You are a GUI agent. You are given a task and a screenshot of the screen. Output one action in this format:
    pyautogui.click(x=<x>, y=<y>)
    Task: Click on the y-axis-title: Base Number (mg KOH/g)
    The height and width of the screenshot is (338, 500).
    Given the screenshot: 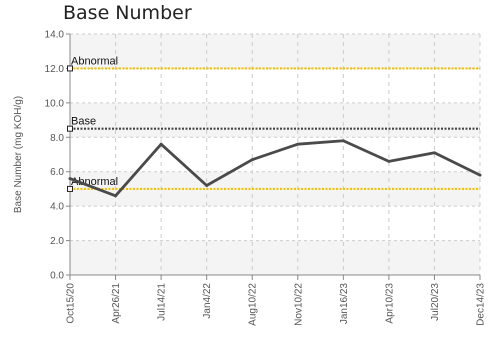 What is the action you would take?
    pyautogui.click(x=18, y=154)
    